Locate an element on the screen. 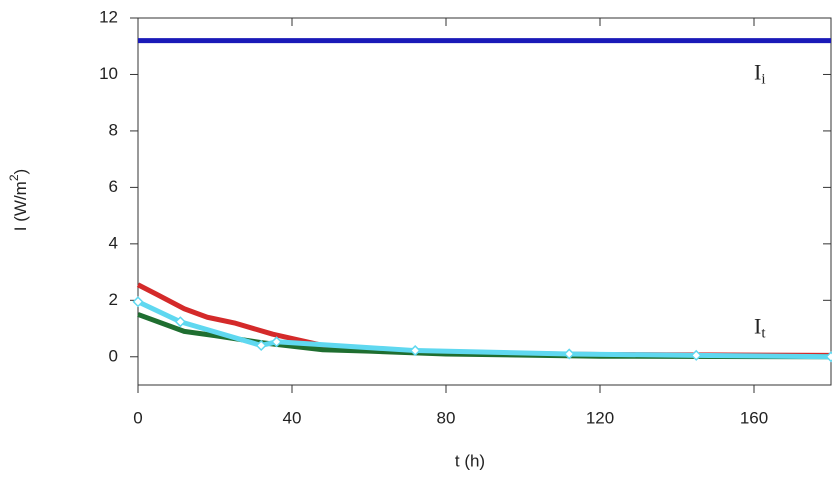 The width and height of the screenshot is (832, 480). annotation-sub: i is located at coordinates (763, 80).